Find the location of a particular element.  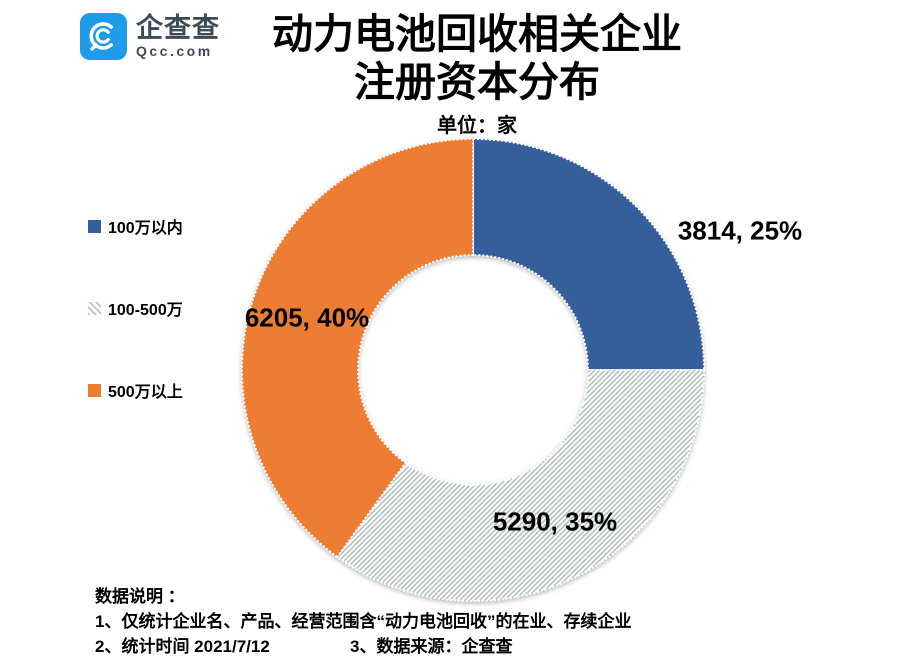

legend-item-100-500w: 100-500万 is located at coordinates (135, 310).